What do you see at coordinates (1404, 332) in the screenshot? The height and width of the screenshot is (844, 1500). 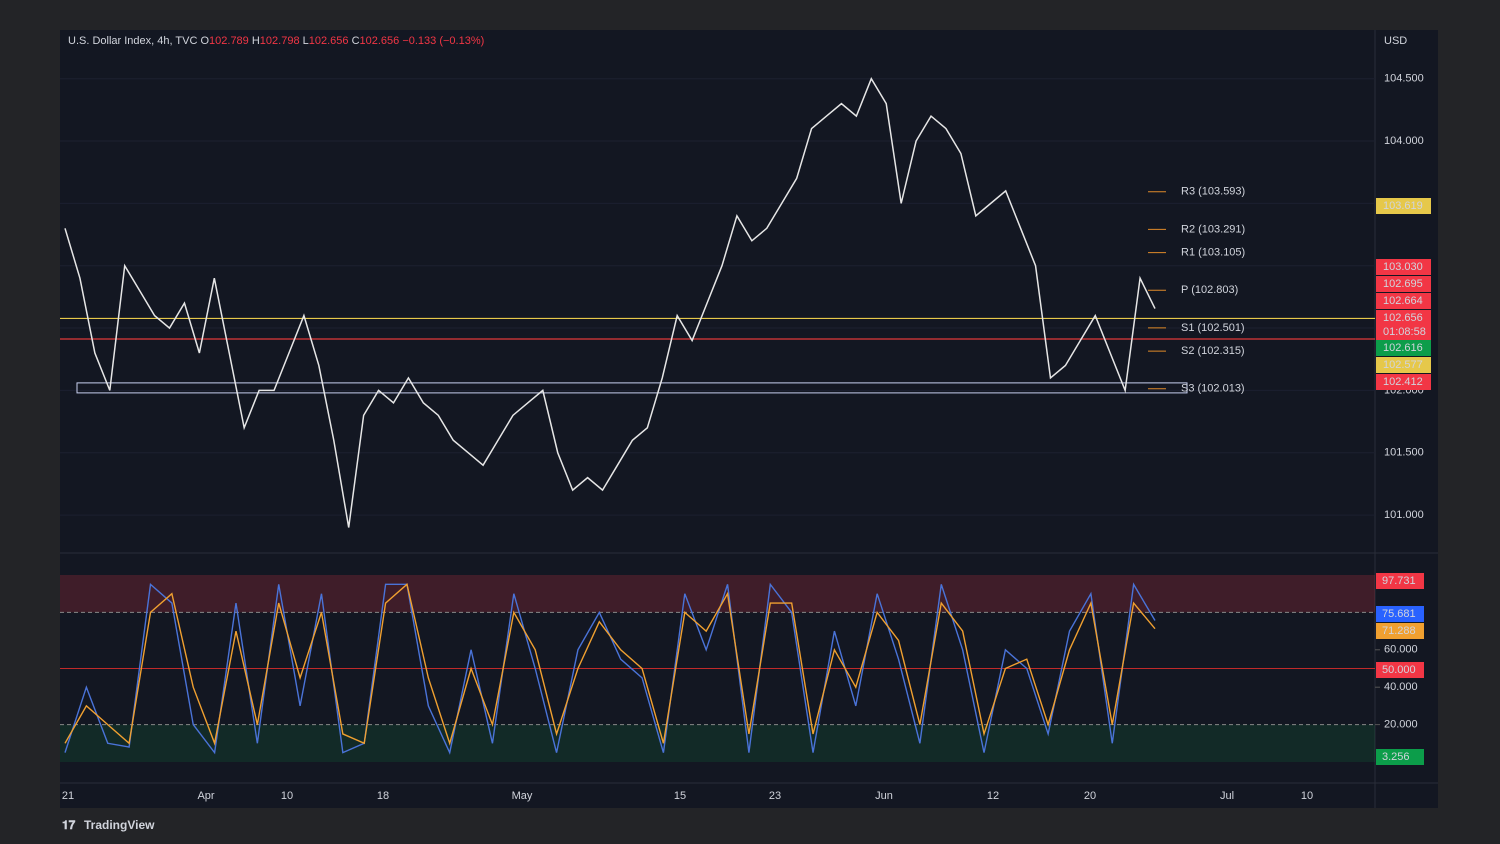 I see `countdown: 01:08:58` at bounding box center [1404, 332].